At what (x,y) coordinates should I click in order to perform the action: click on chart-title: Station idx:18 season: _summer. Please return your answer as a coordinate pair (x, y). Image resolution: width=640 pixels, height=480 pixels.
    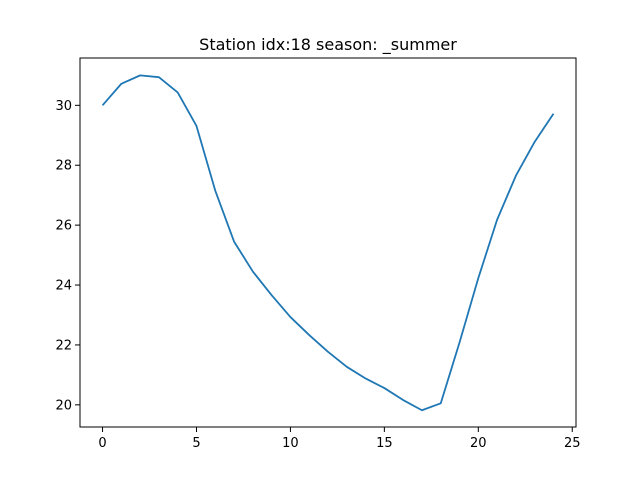
    Looking at the image, I should click on (328, 45).